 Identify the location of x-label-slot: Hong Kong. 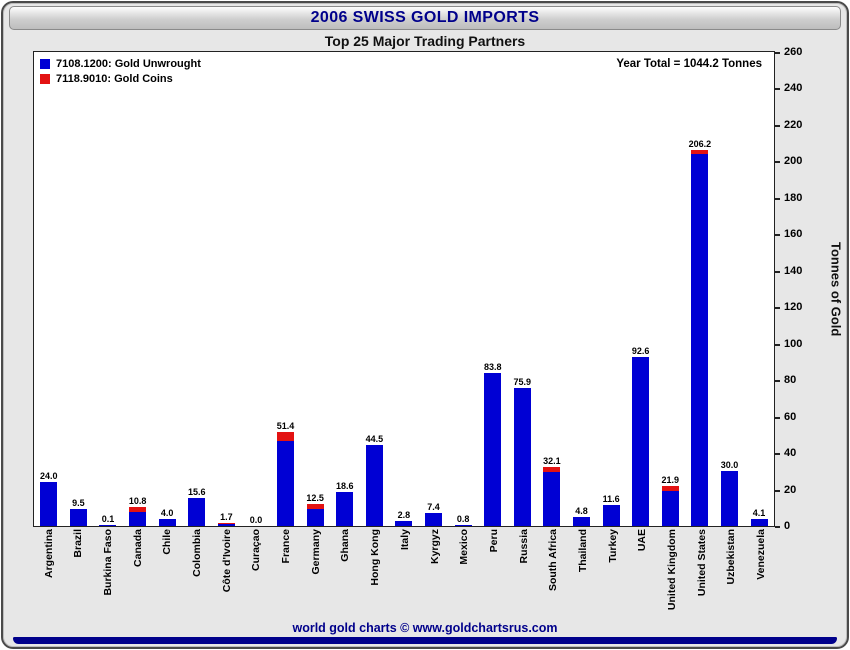
(376, 577).